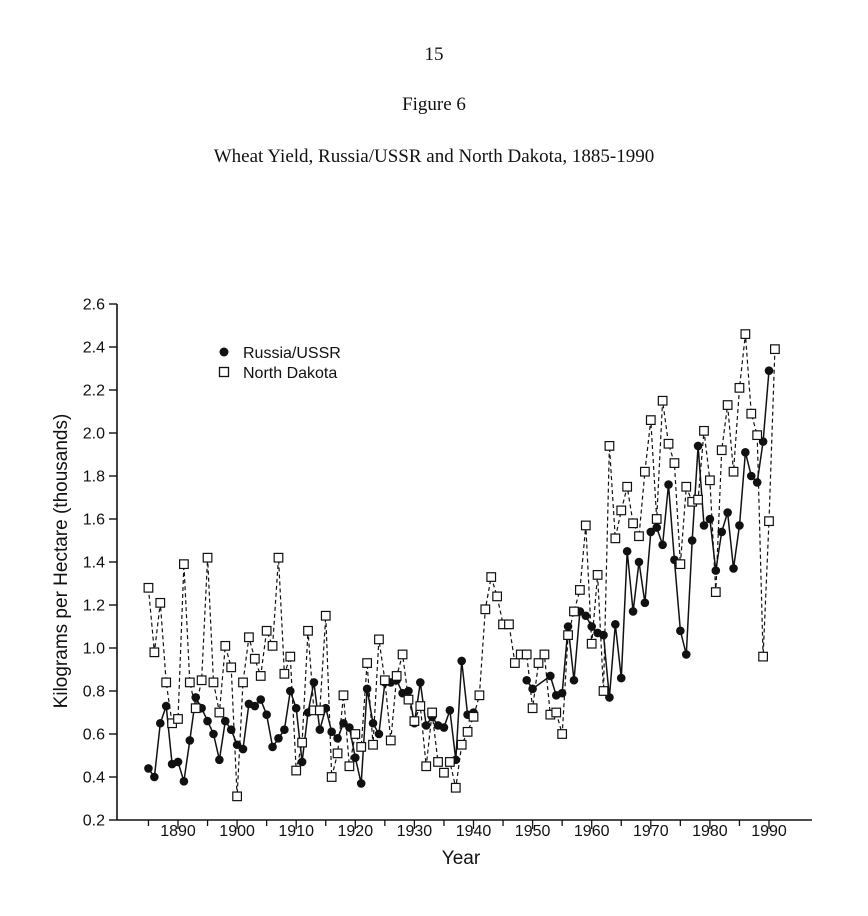  I want to click on x-tick-label: 1960, so click(592, 831).